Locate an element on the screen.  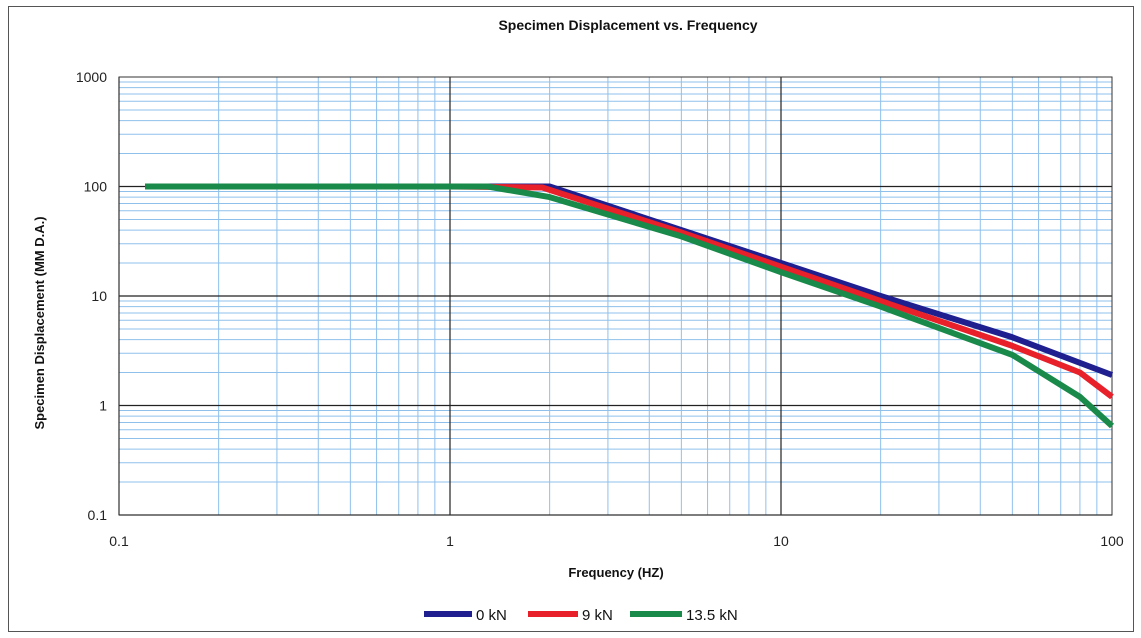
y-tick-label: 1 is located at coordinates (103, 406).